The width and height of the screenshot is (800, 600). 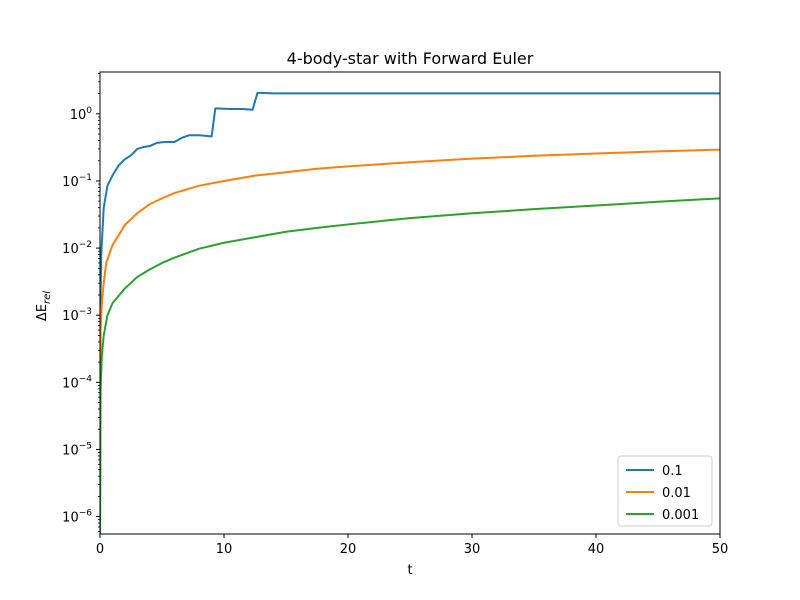 What do you see at coordinates (77, 248) in the screenshot?
I see `y-tick-label: 10⁻²` at bounding box center [77, 248].